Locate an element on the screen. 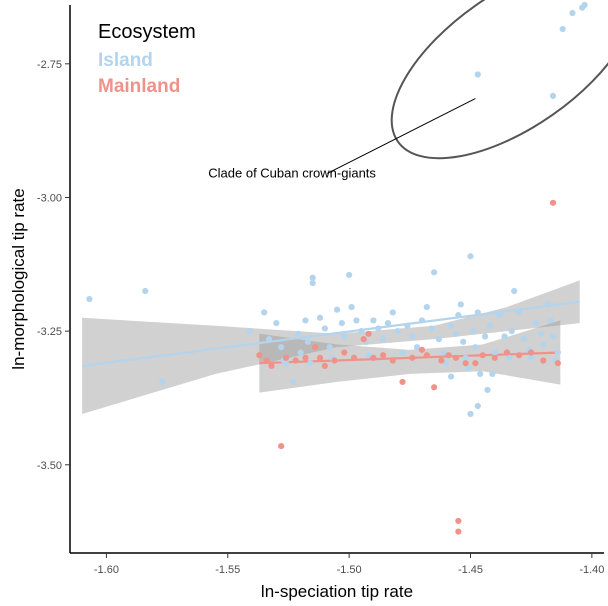  x-tick-label: -1.45 is located at coordinates (470, 570).